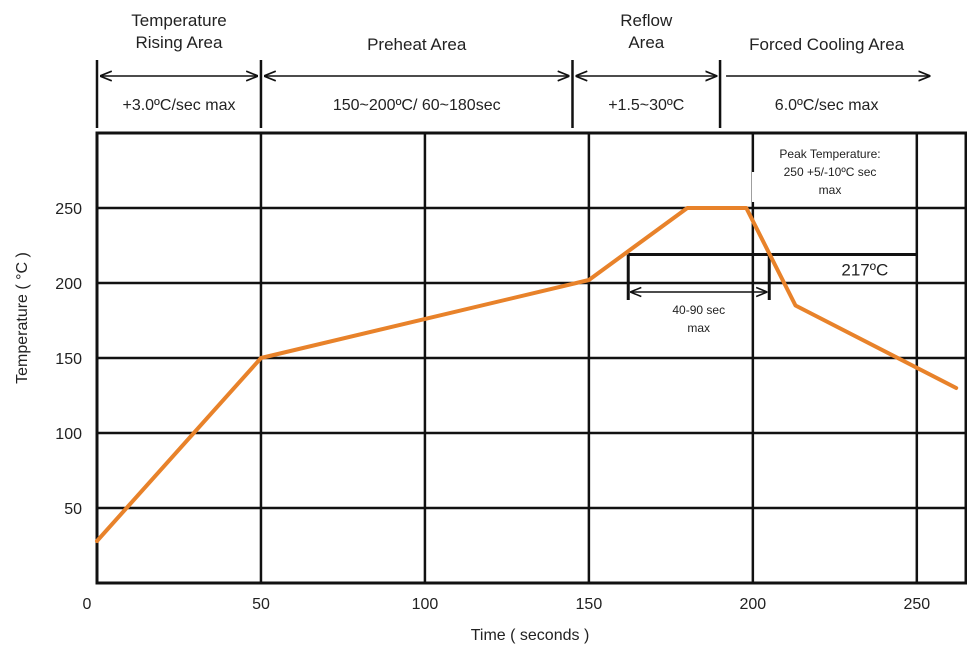 This screenshot has width=967, height=648. What do you see at coordinates (68, 359) in the screenshot?
I see `y-tick-label: 150` at bounding box center [68, 359].